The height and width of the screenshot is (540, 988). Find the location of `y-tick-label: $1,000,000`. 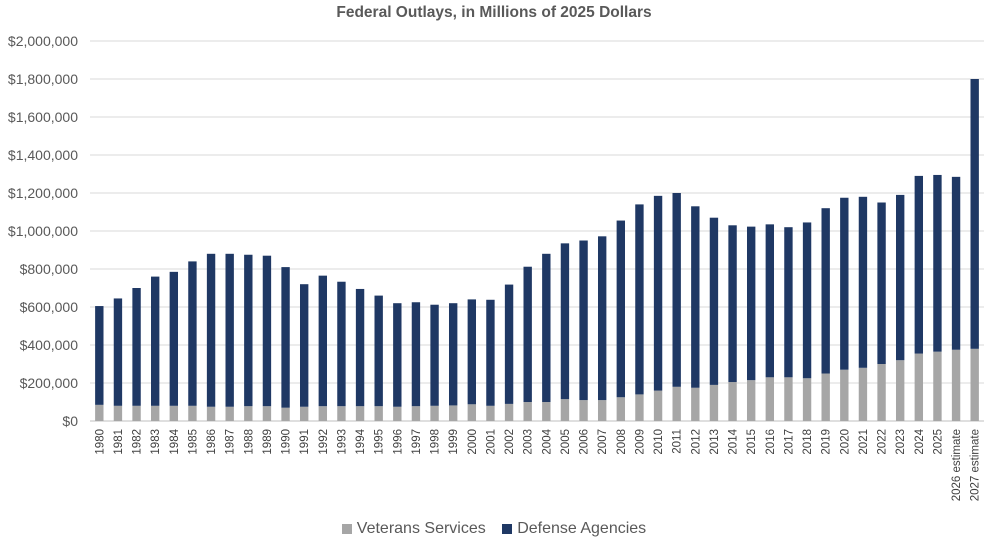

y-tick-label: $1,000,000 is located at coordinates (43, 231).